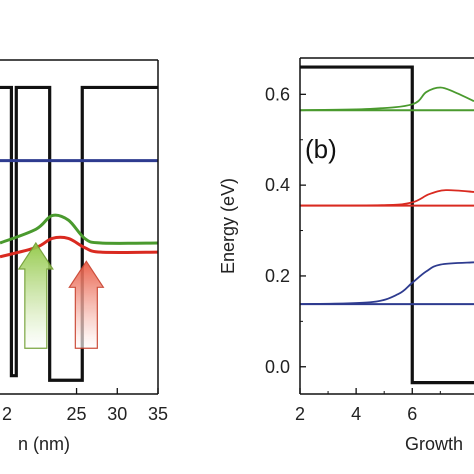  What do you see at coordinates (321, 149) in the screenshot?
I see `panel-label: (b)` at bounding box center [321, 149].